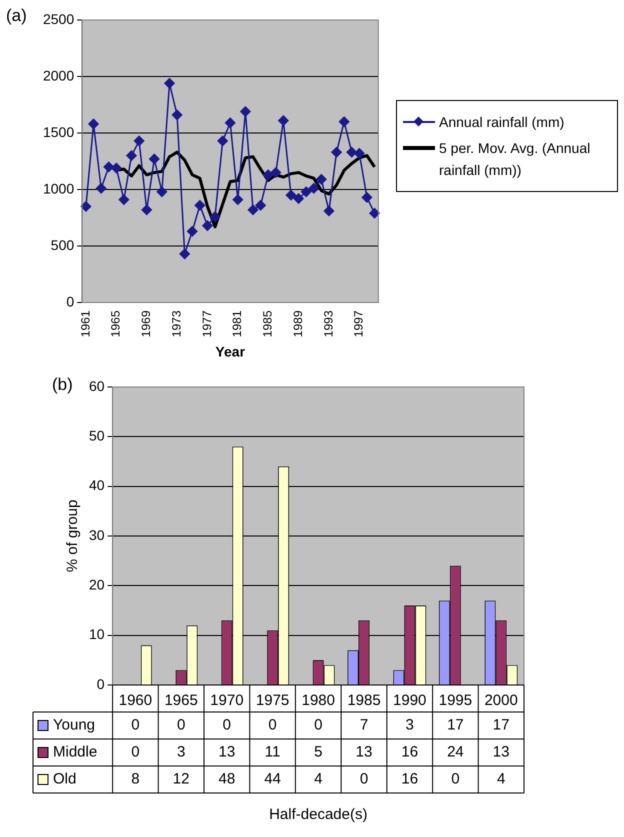 This screenshot has height=837, width=624. Describe the element at coordinates (273, 701) in the screenshot. I see `x-tick-label: 1975` at that location.